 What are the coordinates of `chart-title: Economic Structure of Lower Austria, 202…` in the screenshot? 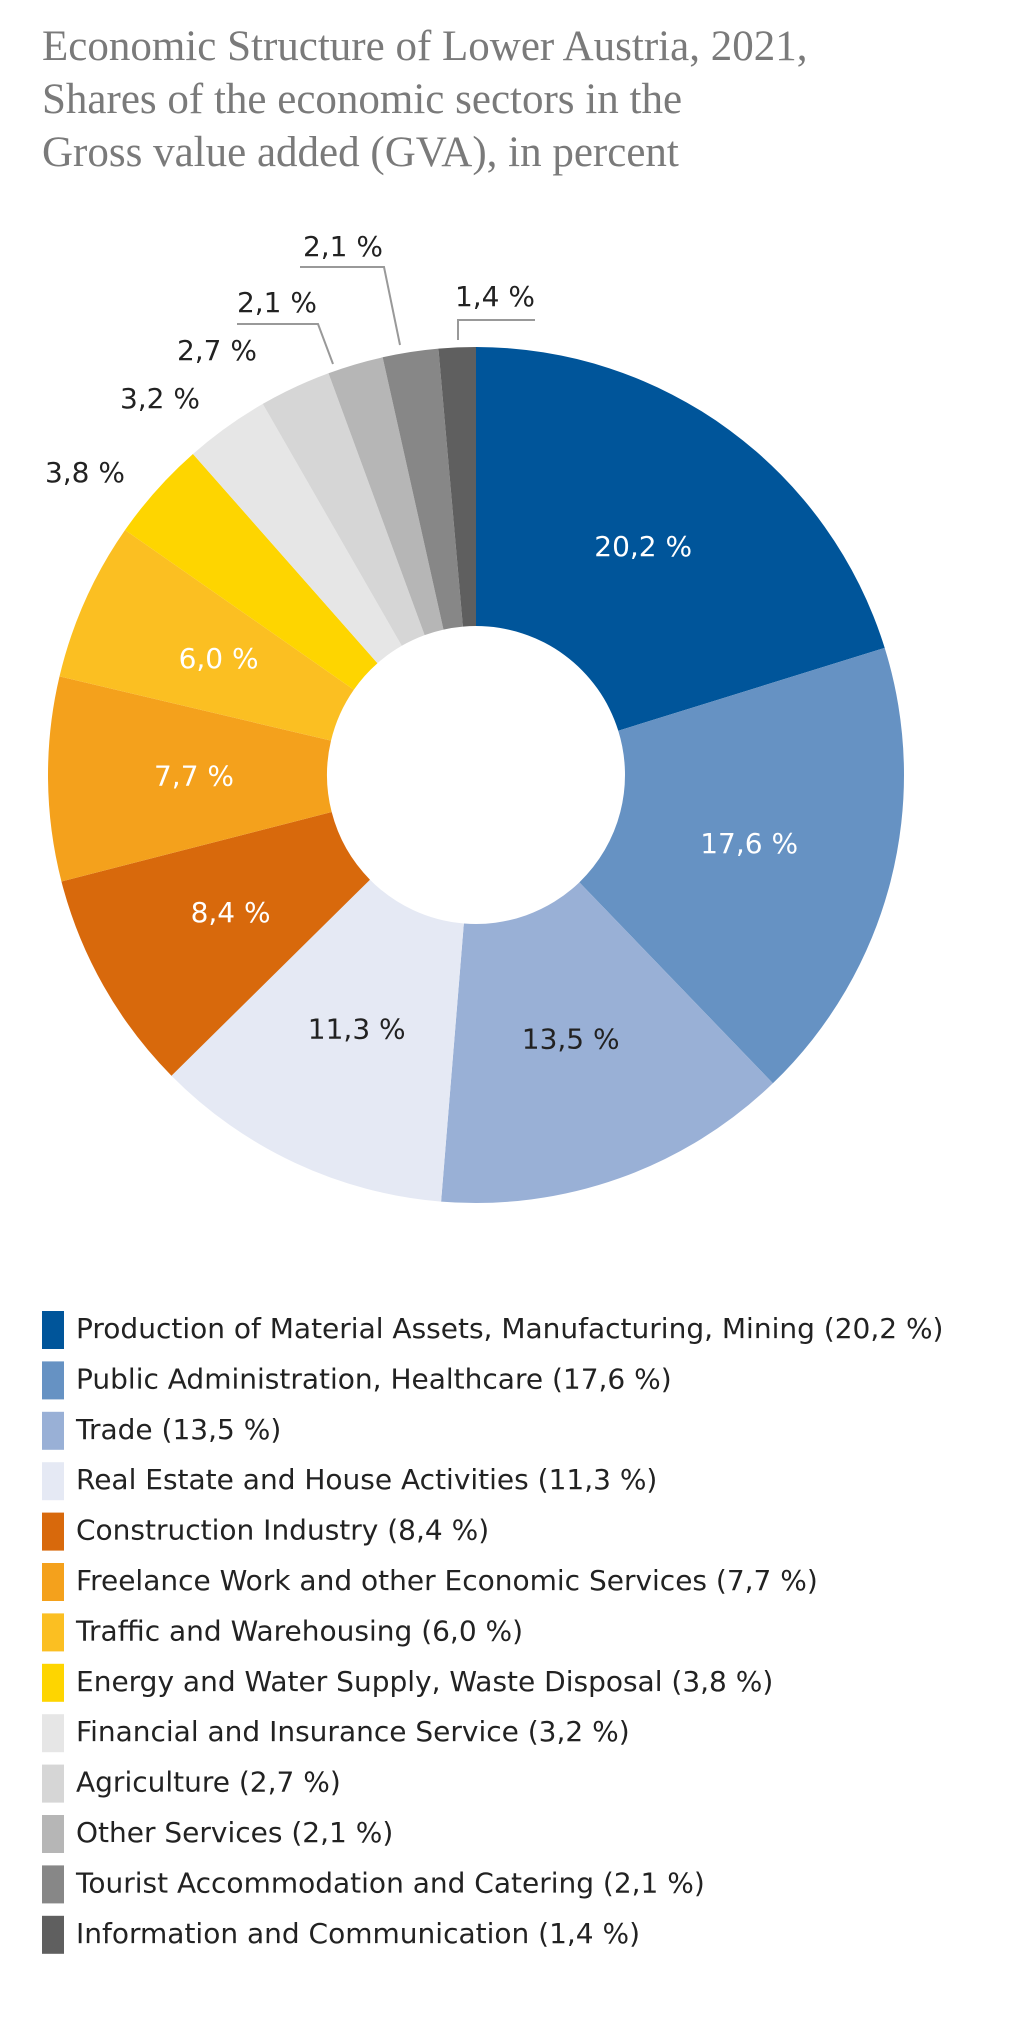 It's located at (424, 46).